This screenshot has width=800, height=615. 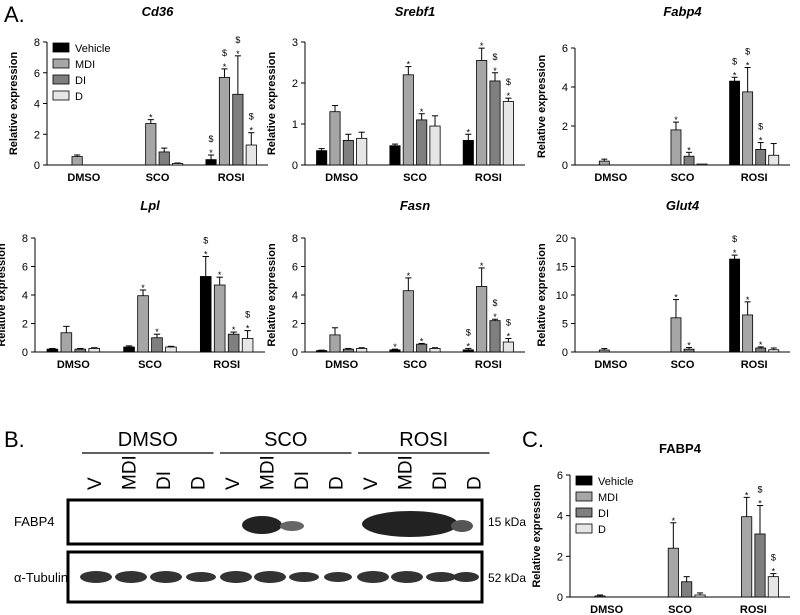 What do you see at coordinates (565, 325) in the screenshot?
I see `y-tick-label: 5` at bounding box center [565, 325].